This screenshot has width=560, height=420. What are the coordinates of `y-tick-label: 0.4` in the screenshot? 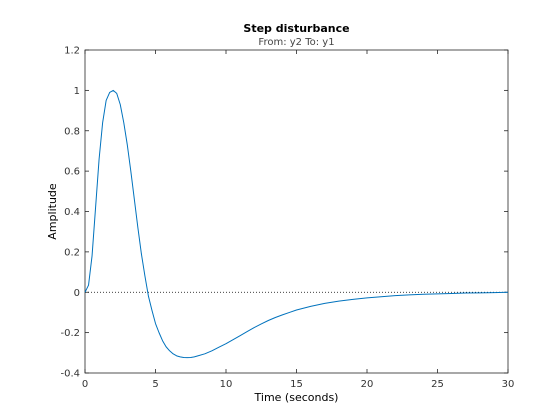 It's located at (72, 212).